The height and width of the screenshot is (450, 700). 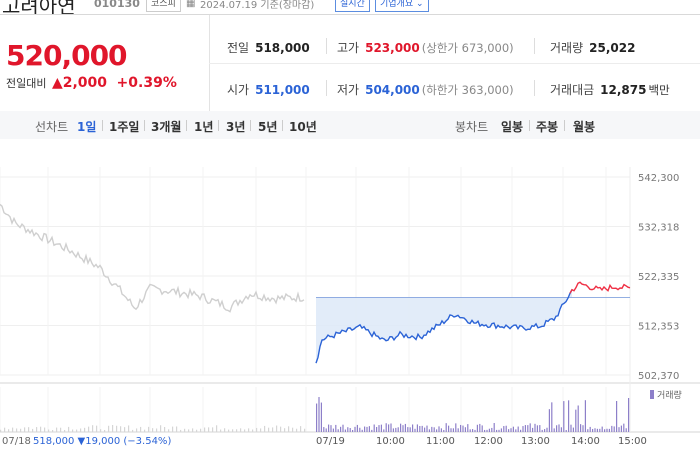 I want to click on period-1d-tab: 1일, so click(x=87, y=127).